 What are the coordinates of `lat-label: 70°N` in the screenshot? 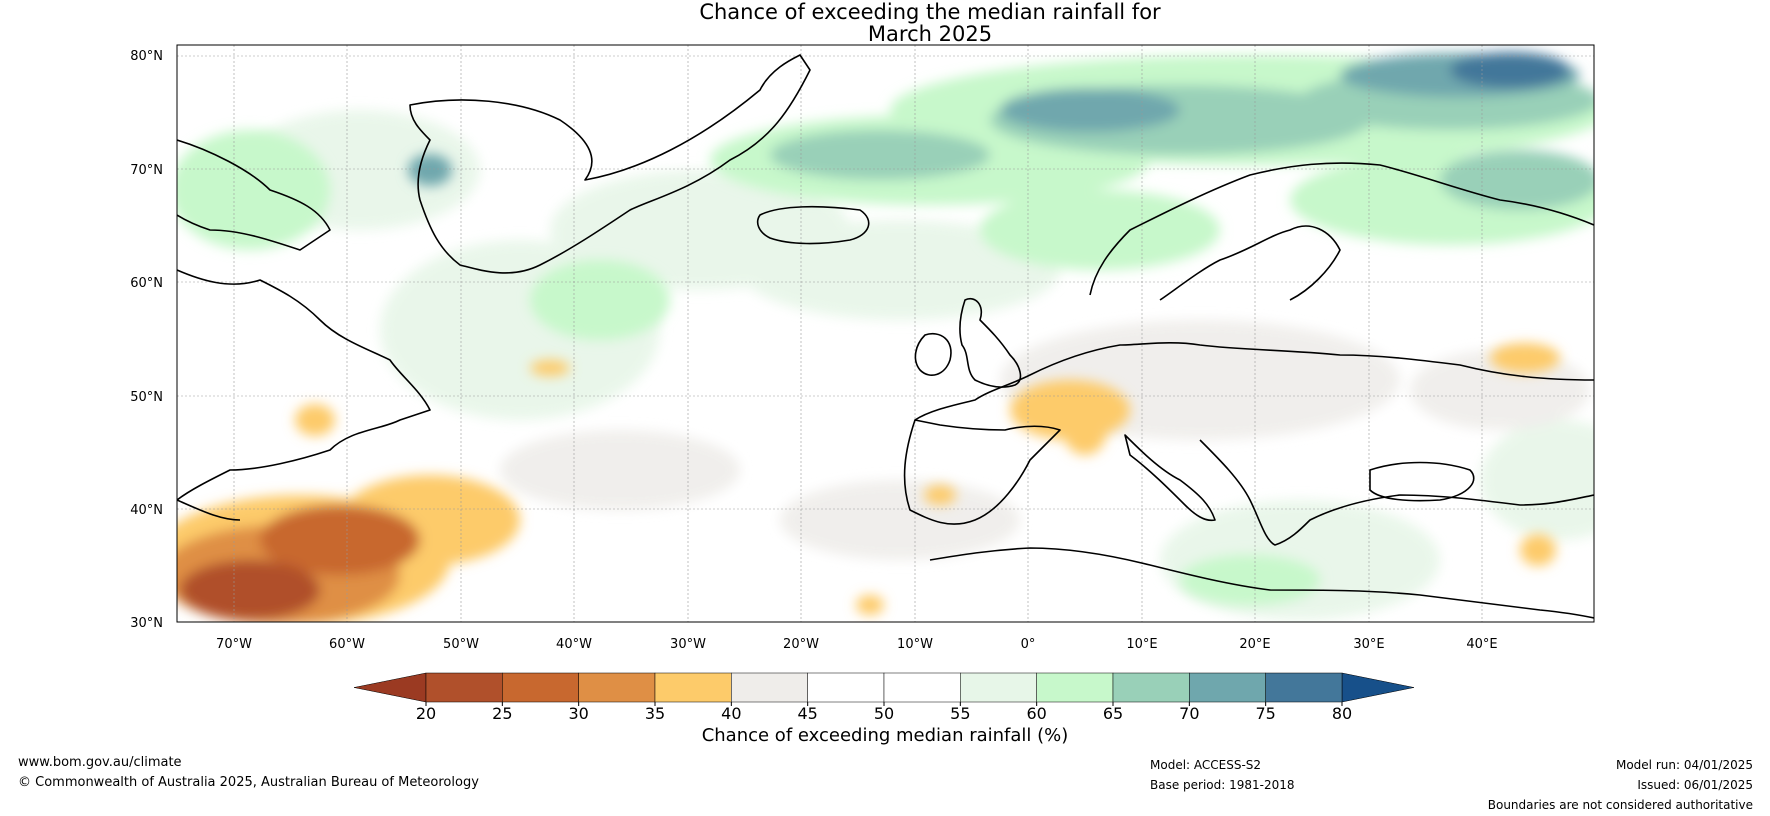 It's located at (146, 170).